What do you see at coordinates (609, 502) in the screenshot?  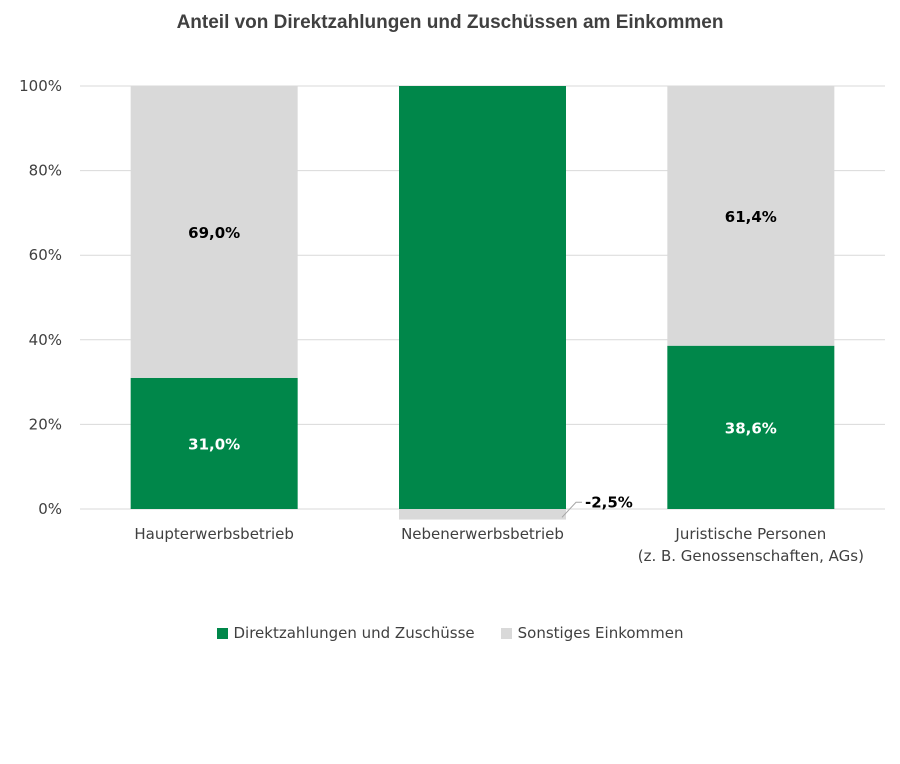 I see `data-label: -2,5%` at bounding box center [609, 502].